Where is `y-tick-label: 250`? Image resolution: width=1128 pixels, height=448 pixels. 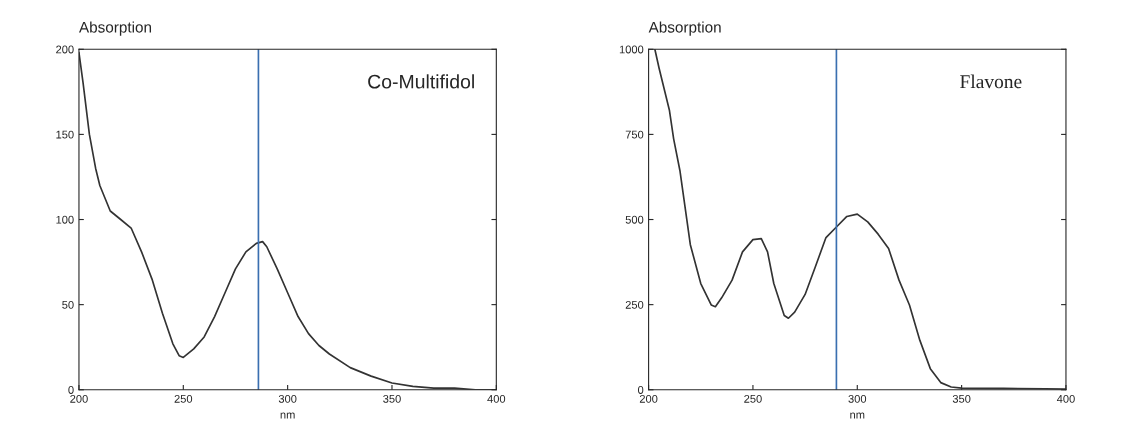
y-tick-label: 250 is located at coordinates (634, 304).